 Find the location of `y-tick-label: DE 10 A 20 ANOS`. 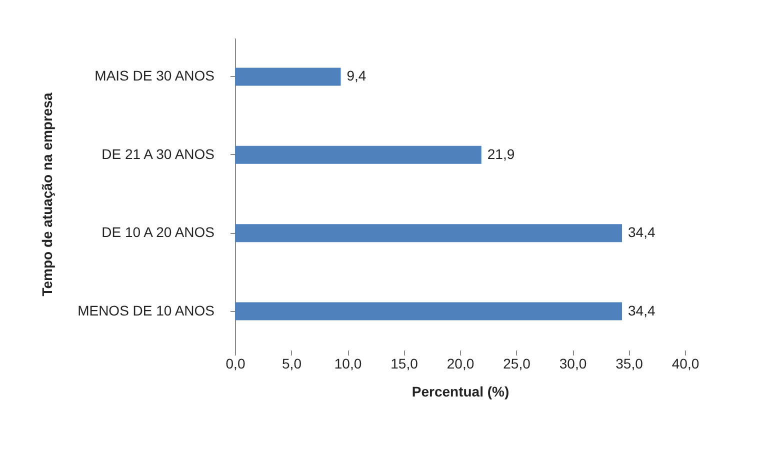

y-tick-label: DE 10 A 20 ANOS is located at coordinates (158, 232).